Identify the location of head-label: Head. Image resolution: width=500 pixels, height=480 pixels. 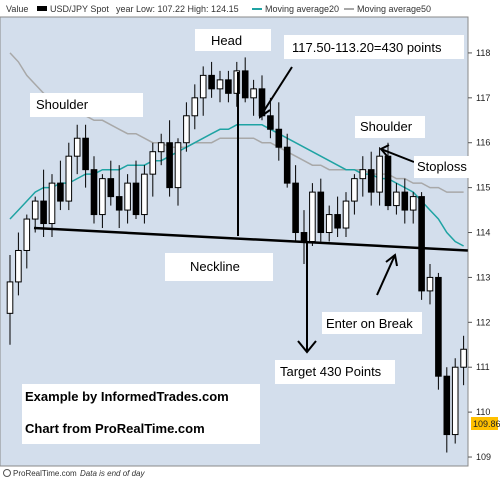
(226, 40).